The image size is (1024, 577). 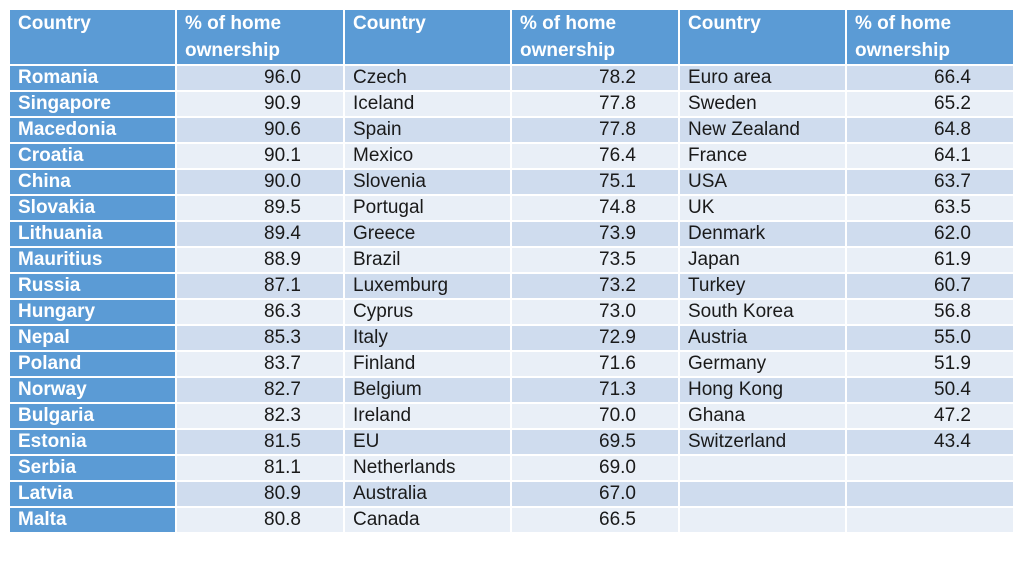 What do you see at coordinates (595, 260) in the screenshot?
I see `ownership-value-cell: 73.5` at bounding box center [595, 260].